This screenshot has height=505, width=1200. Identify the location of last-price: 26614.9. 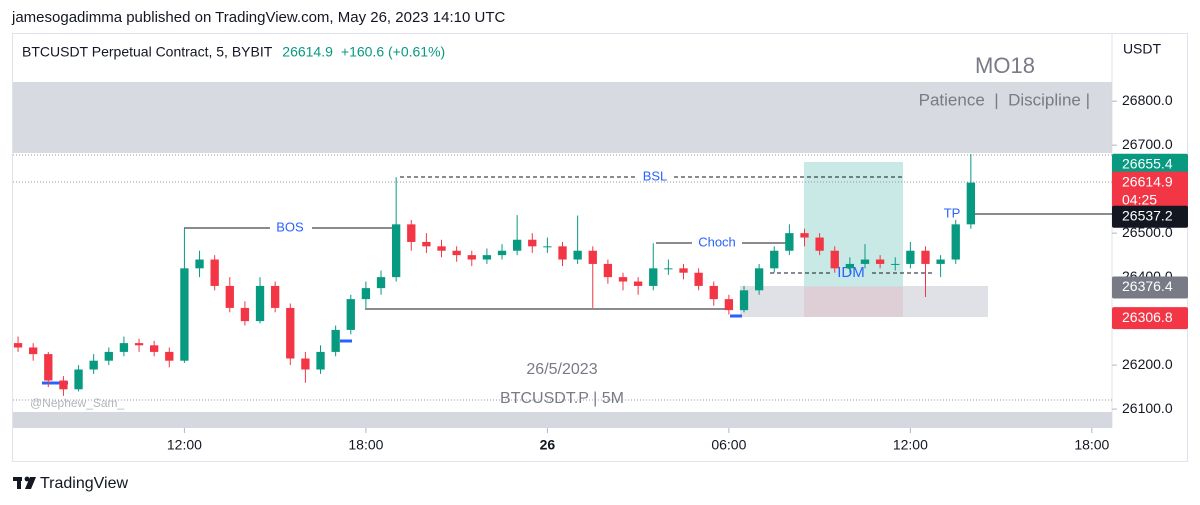
(307, 52).